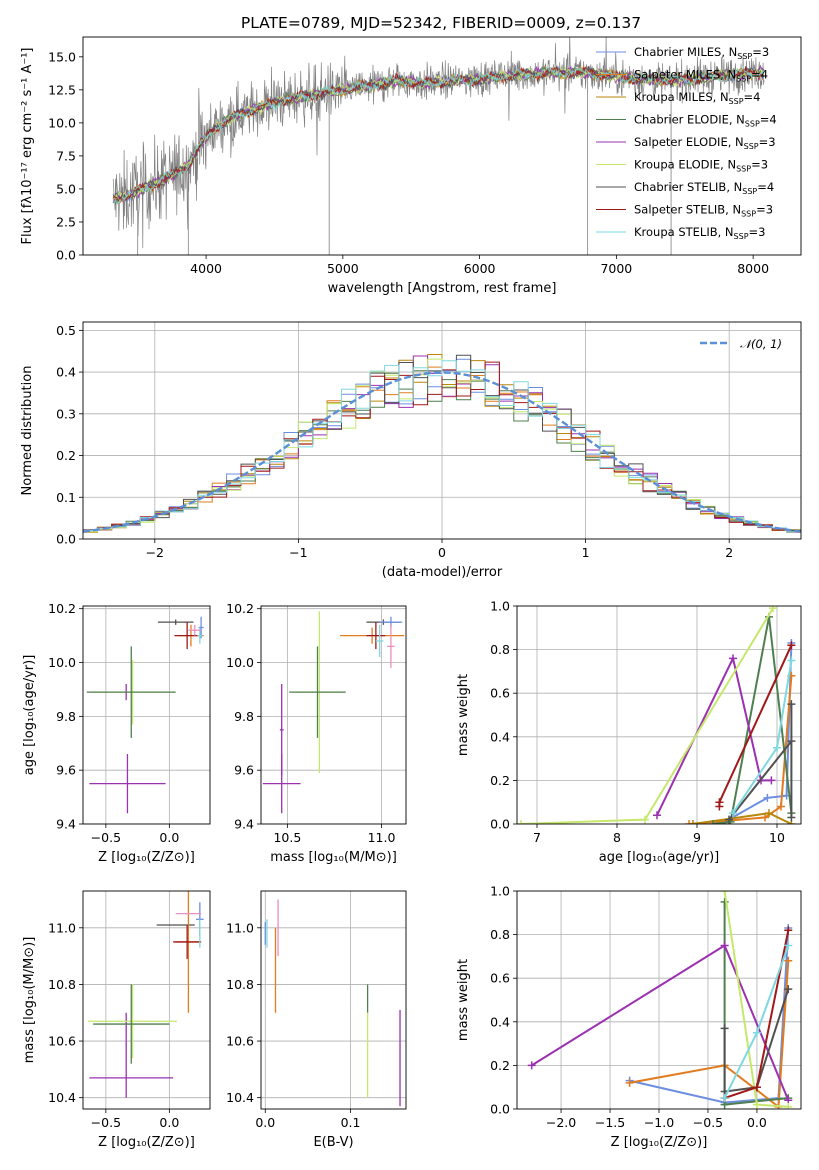  I want to click on y-tick-label: 9.8, so click(66, 716).